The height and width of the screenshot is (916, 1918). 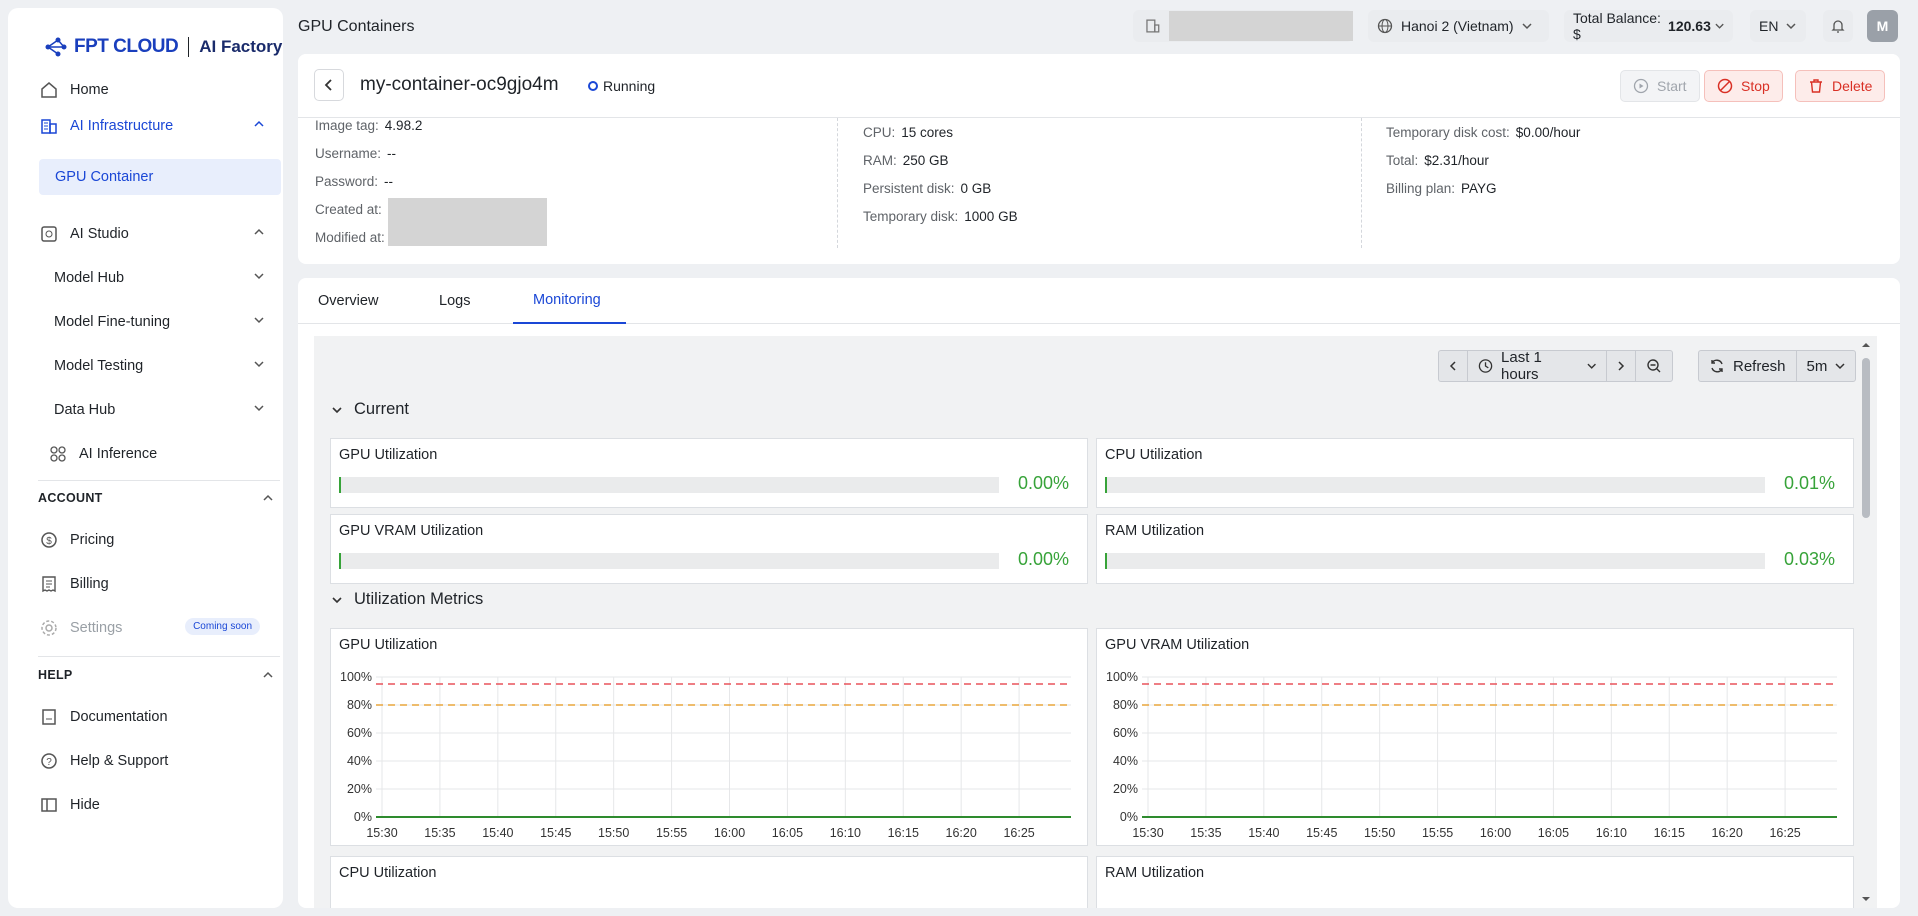 I want to click on notifications-button, so click(x=1838, y=26).